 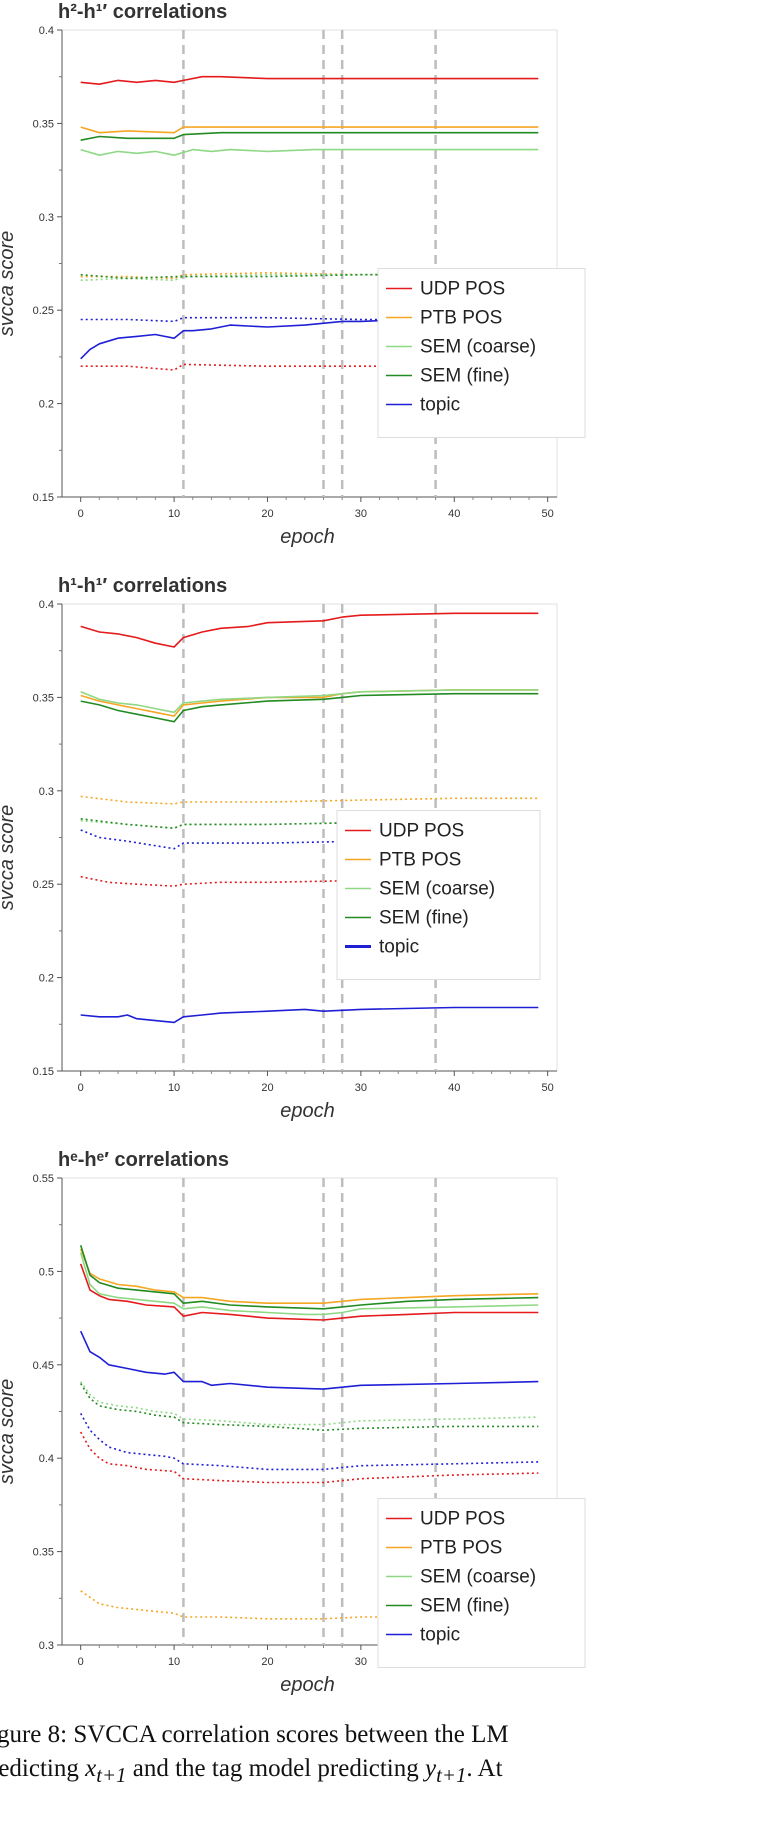 I want to click on chart-title: hᵉ-hᵉ′ correlations, so click(x=143, y=1160).